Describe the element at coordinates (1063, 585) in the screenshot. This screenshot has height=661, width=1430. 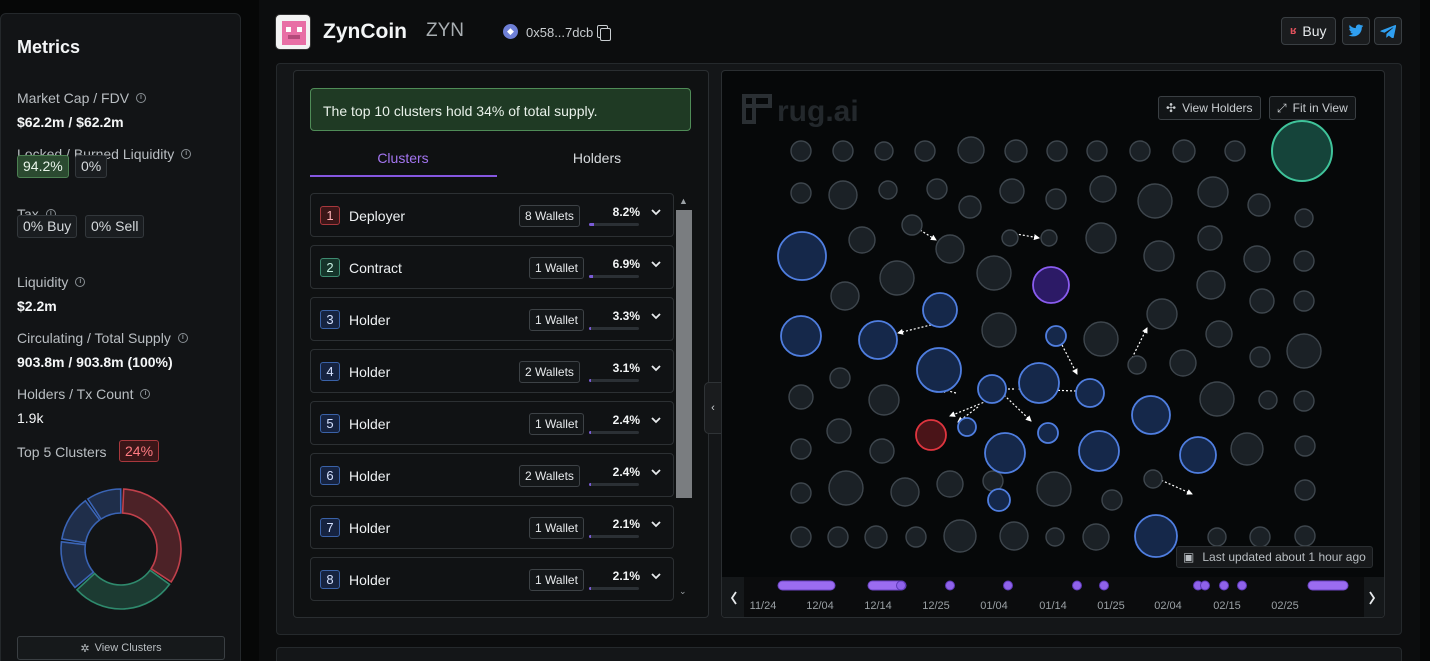
I see `timeline-events` at that location.